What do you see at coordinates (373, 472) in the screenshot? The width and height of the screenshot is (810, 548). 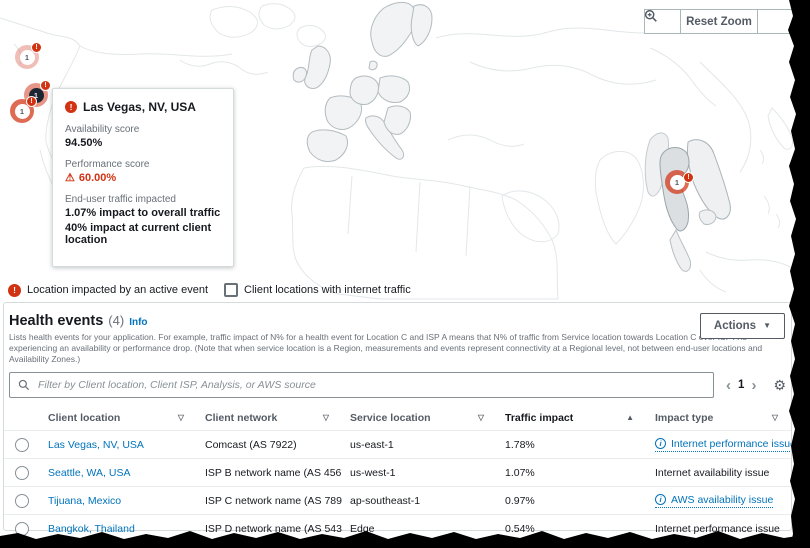 I see `service-location-cell: us-west-1` at bounding box center [373, 472].